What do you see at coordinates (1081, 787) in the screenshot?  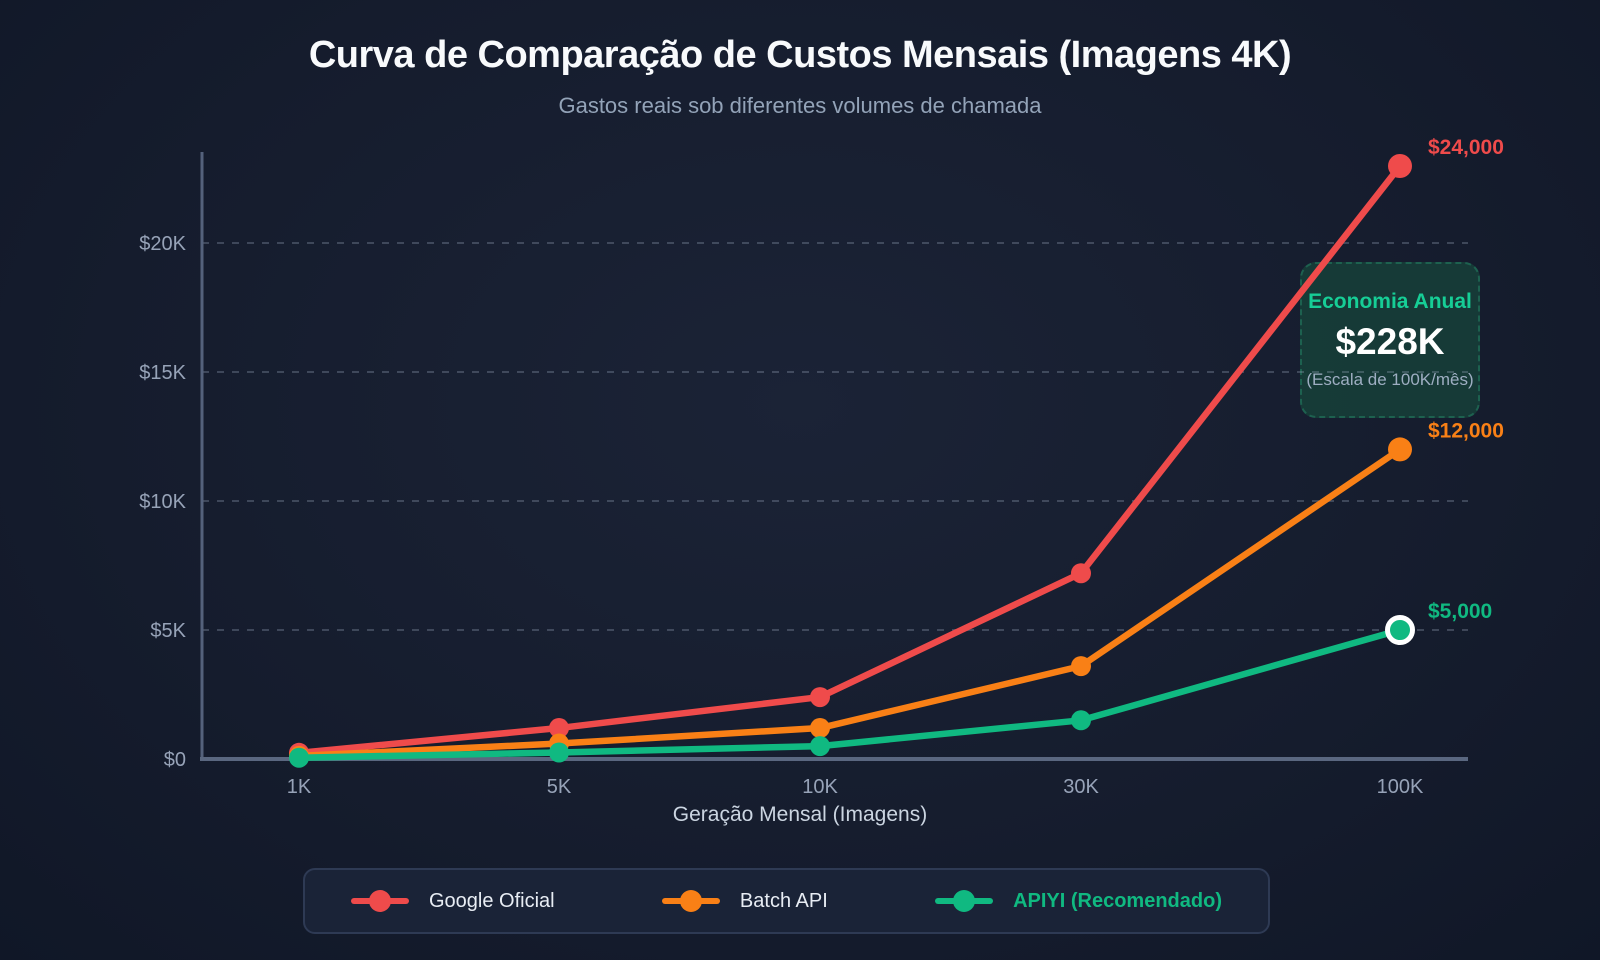 I see `x-tick-label: 30K` at bounding box center [1081, 787].